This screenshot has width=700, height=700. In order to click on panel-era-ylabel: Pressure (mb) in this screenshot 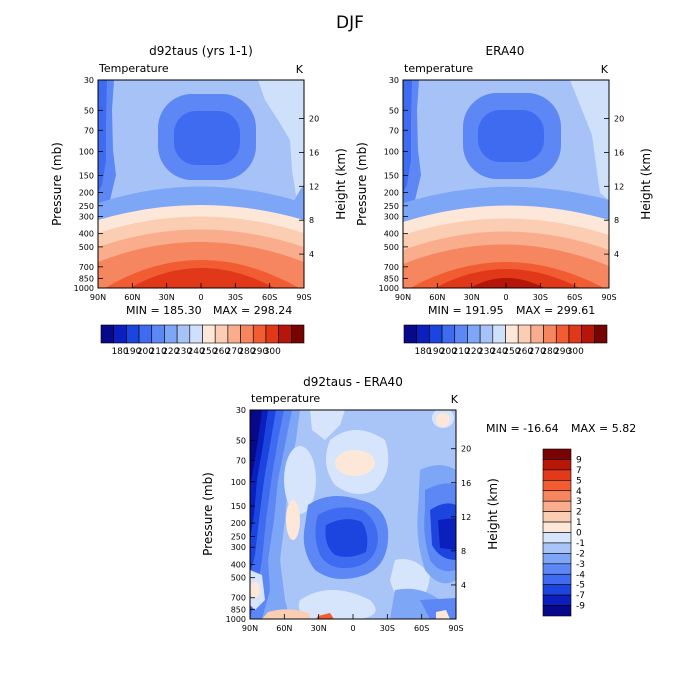, I will do `click(362, 184)`.